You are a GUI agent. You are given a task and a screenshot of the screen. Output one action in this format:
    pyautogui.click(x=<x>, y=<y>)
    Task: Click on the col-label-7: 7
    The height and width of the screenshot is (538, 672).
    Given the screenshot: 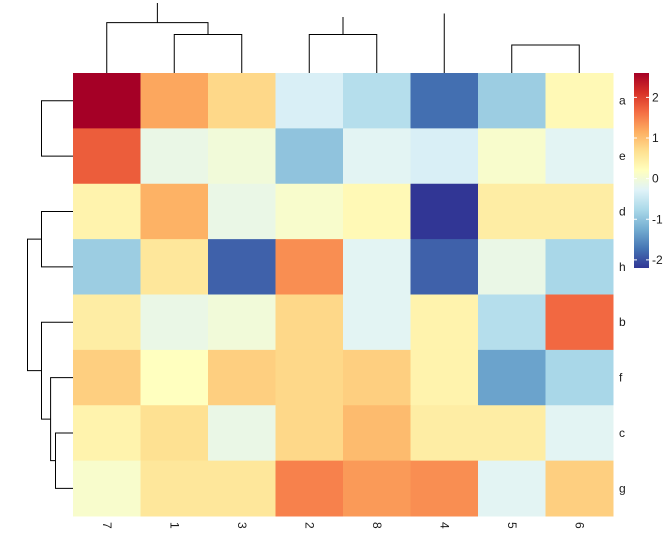 What is the action you would take?
    pyautogui.click(x=107, y=525)
    